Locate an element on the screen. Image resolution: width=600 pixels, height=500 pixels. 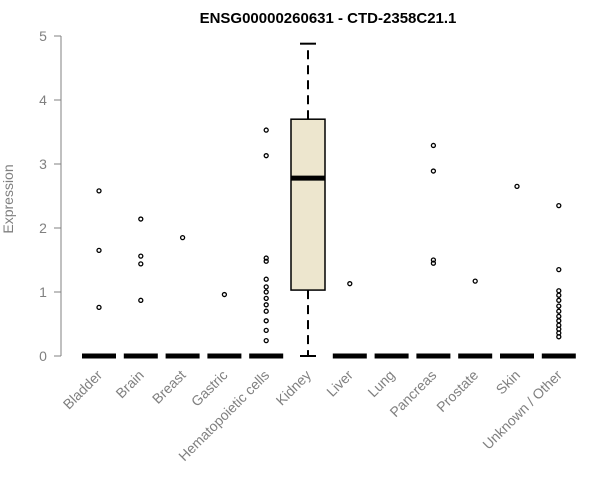
y-tick-label: 3 is located at coordinates (43, 164).